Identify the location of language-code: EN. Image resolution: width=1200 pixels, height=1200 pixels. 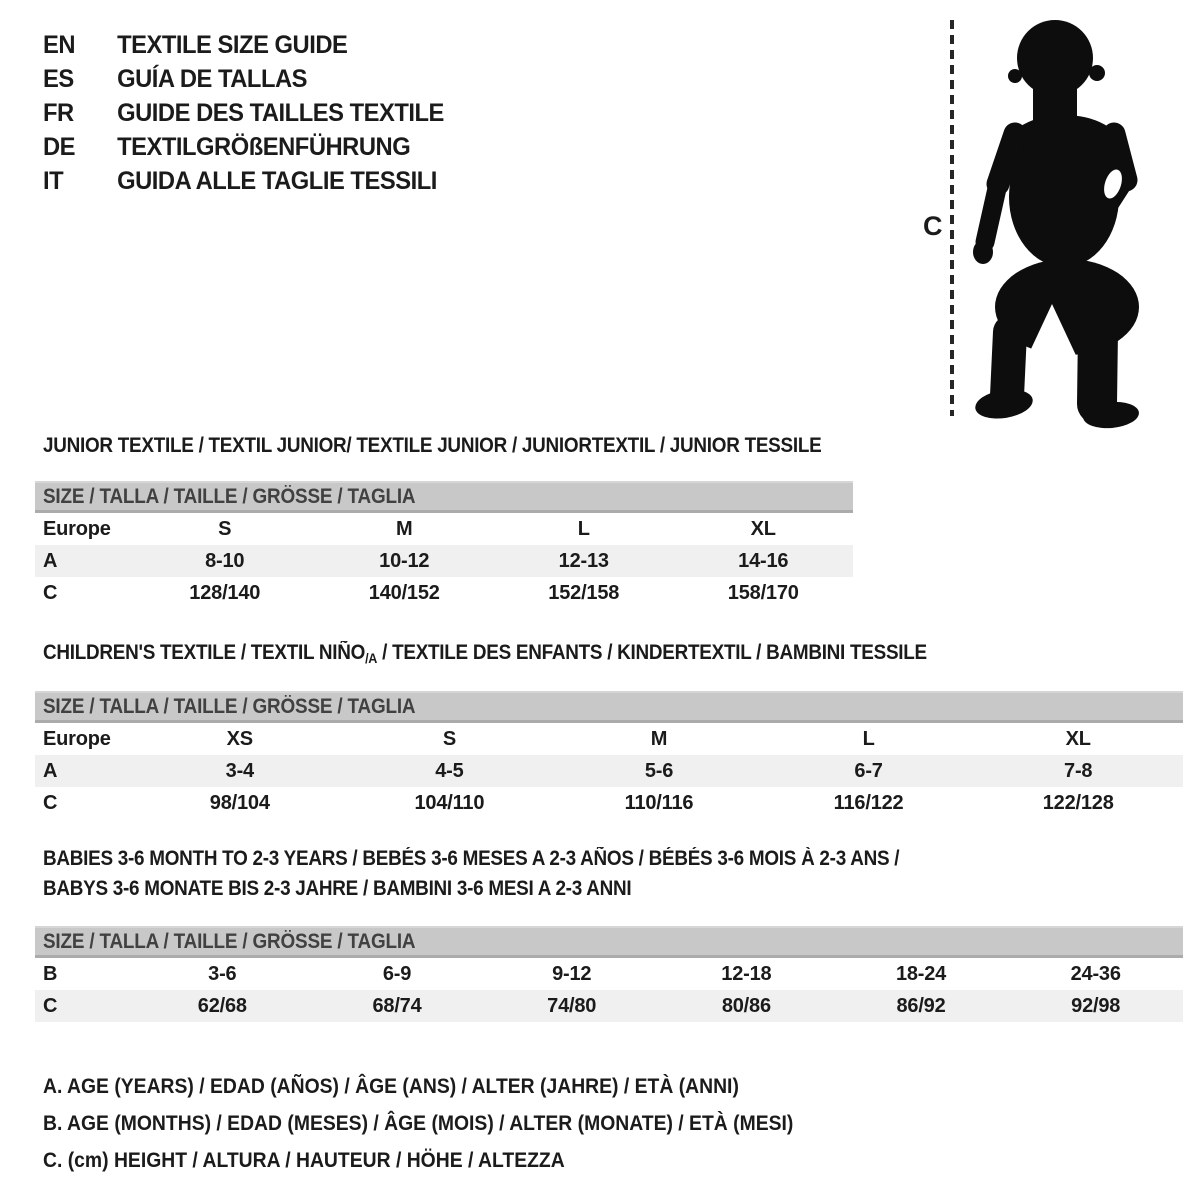
(59, 44).